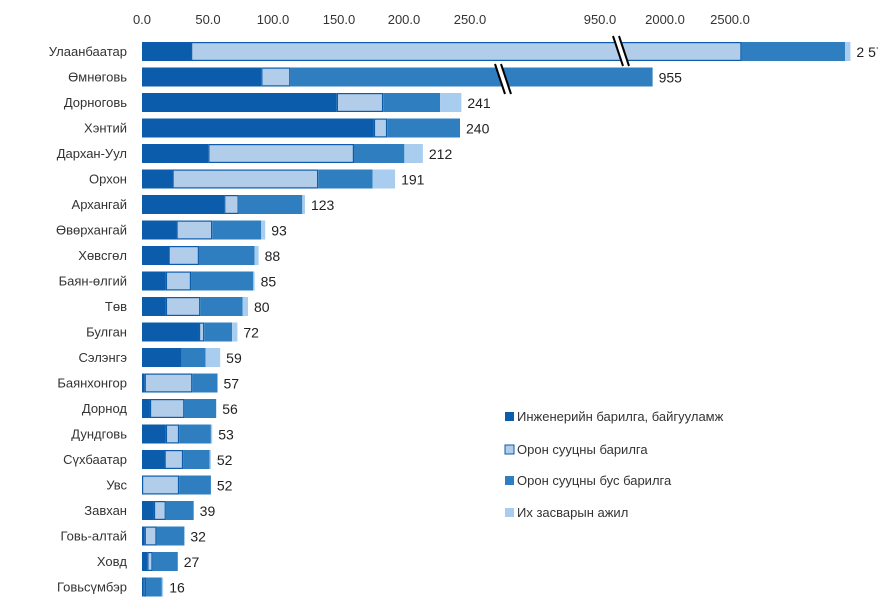 This screenshot has width=878, height=615. What do you see at coordinates (192, 562) in the screenshot?
I see `total-label: 27` at bounding box center [192, 562].